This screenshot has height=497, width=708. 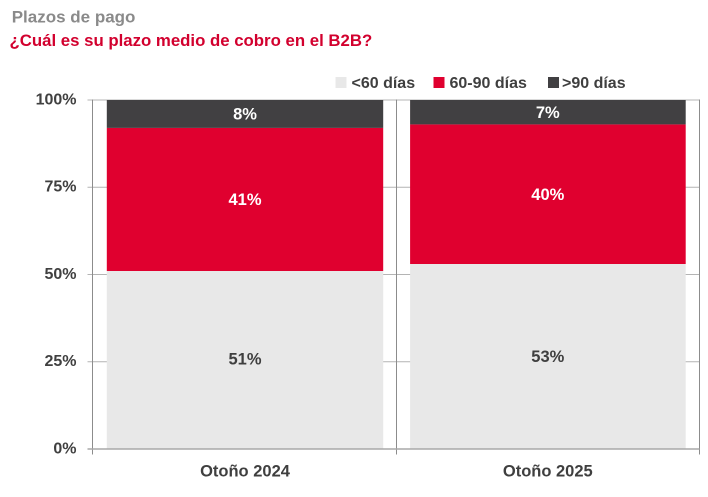 I want to click on svg-text: 25%, so click(x=60, y=361).